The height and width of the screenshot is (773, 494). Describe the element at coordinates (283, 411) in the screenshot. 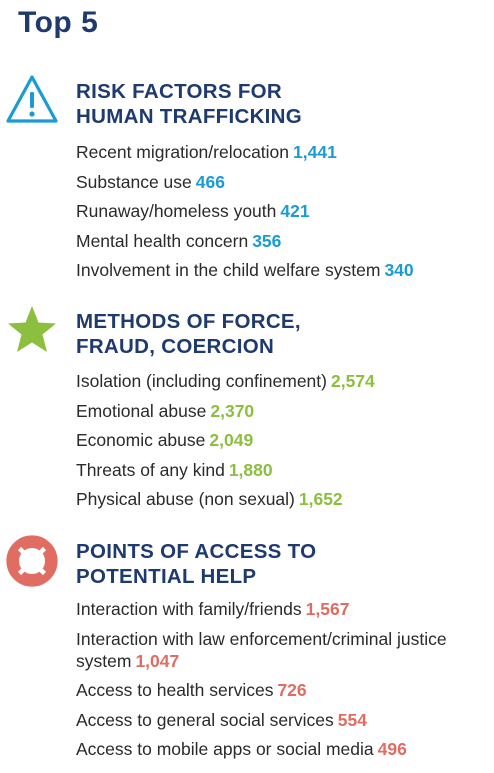

I see `list-item: Emotional abuse 2,370` at that location.